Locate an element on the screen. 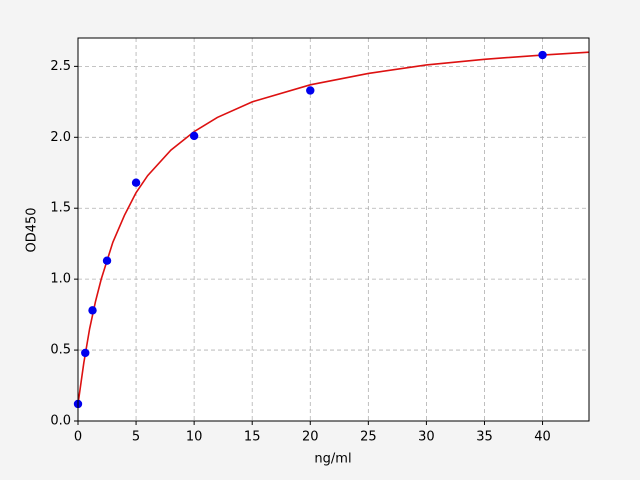 The height and width of the screenshot is (480, 640). y-tick-label: 0.0 is located at coordinates (60, 421).